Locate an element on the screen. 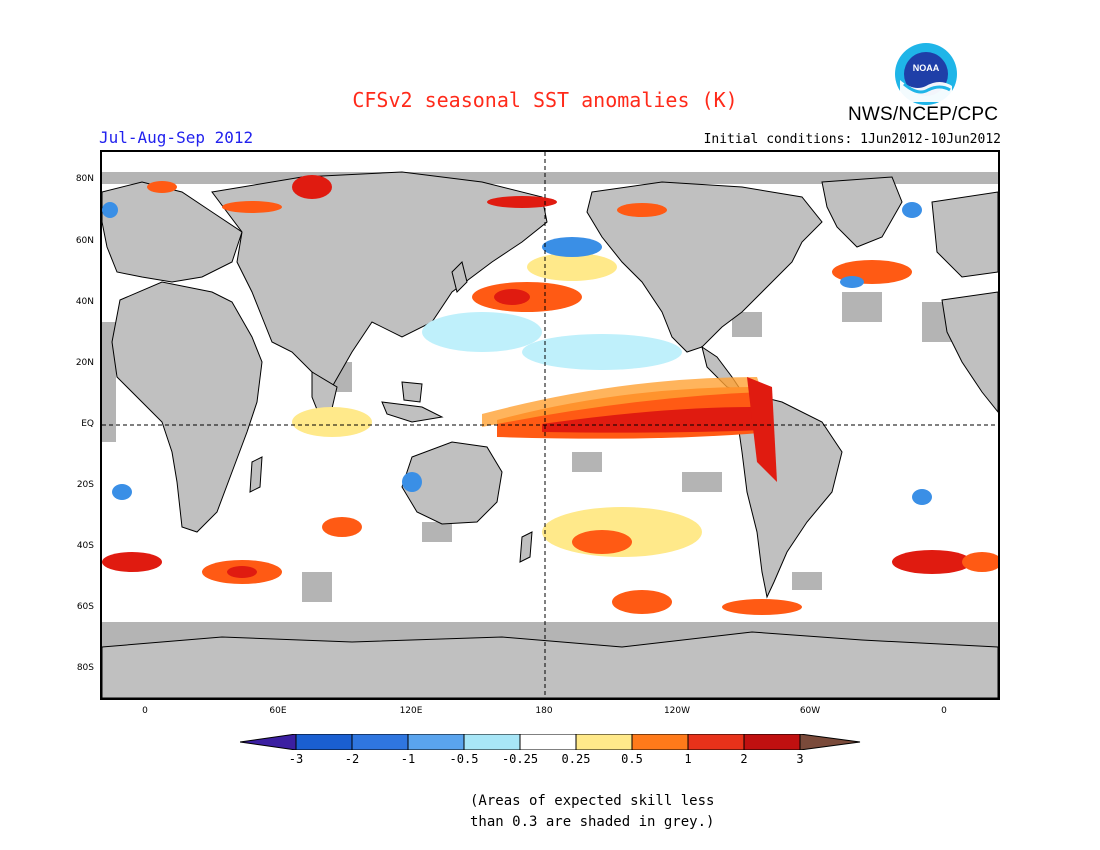  colorbar is located at coordinates (550, 742).